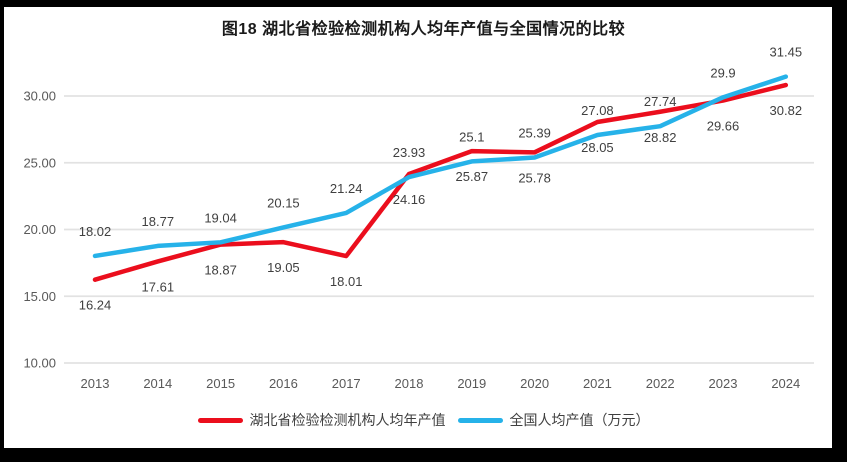 This screenshot has height=462, width=847. Describe the element at coordinates (409, 383) in the screenshot. I see `x-axis-label: 2018` at that location.